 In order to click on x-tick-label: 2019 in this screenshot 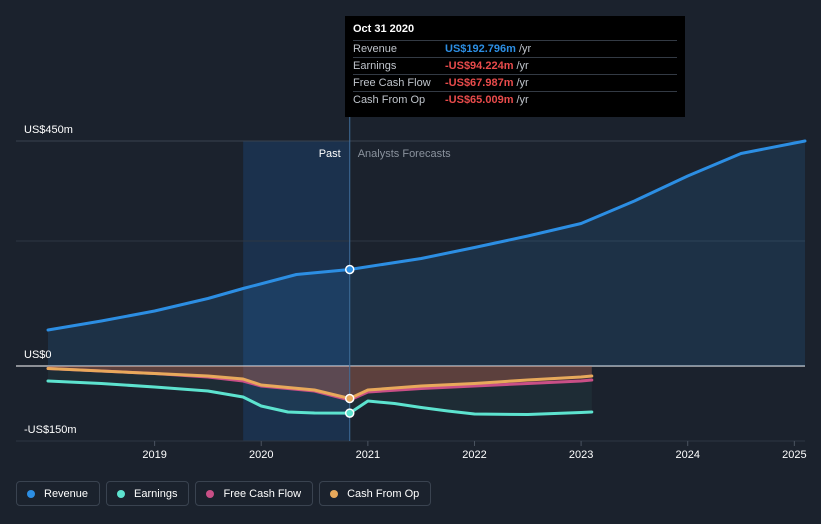, I will do `click(154, 455)`.